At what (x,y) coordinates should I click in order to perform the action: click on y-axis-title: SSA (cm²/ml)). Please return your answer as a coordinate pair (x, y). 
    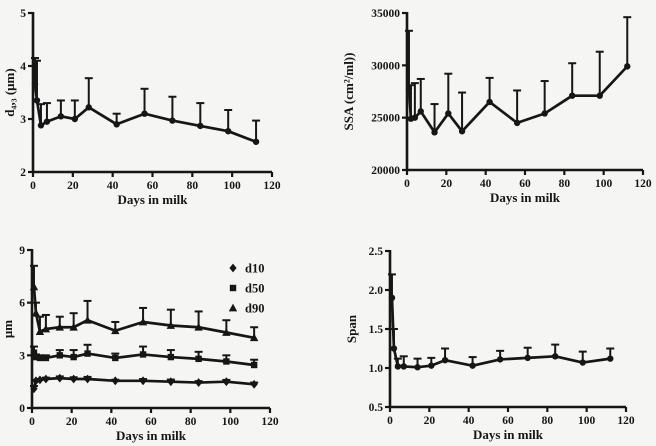
    Looking at the image, I should click on (348, 92).